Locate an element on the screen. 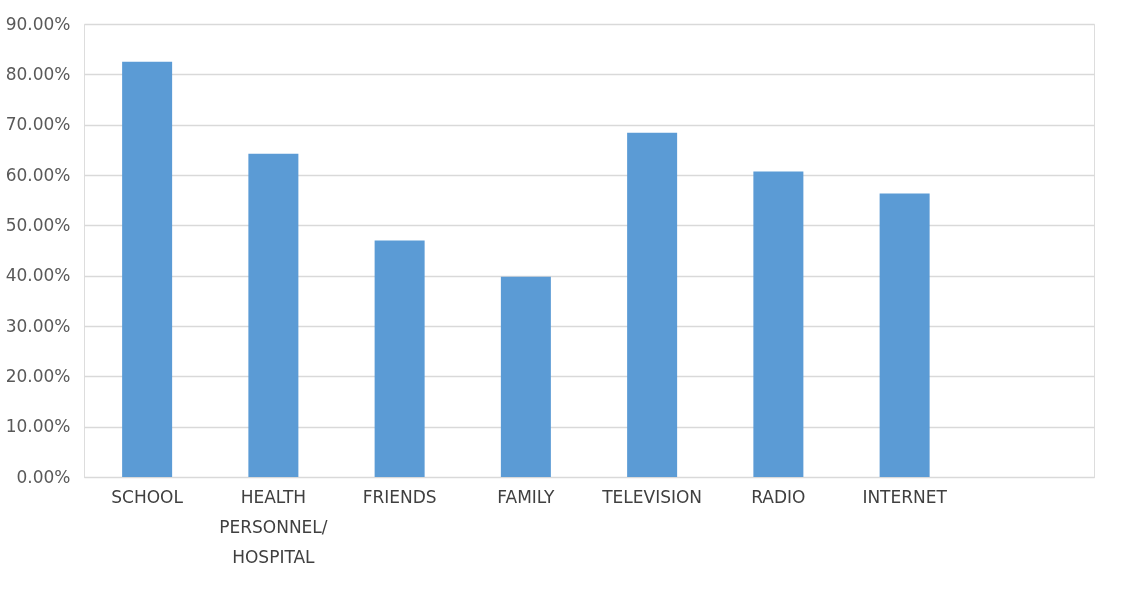  y-tick-label: 30.00% is located at coordinates (38, 325).